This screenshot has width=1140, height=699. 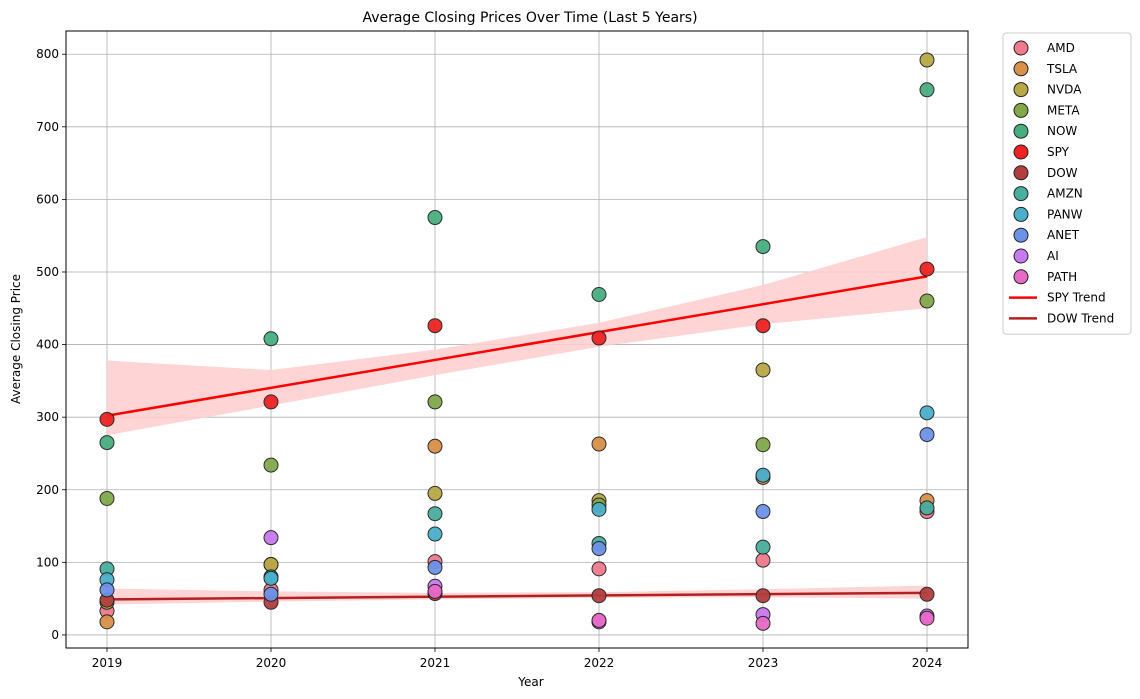 I want to click on legend-label: AMZN, so click(x=1065, y=194).